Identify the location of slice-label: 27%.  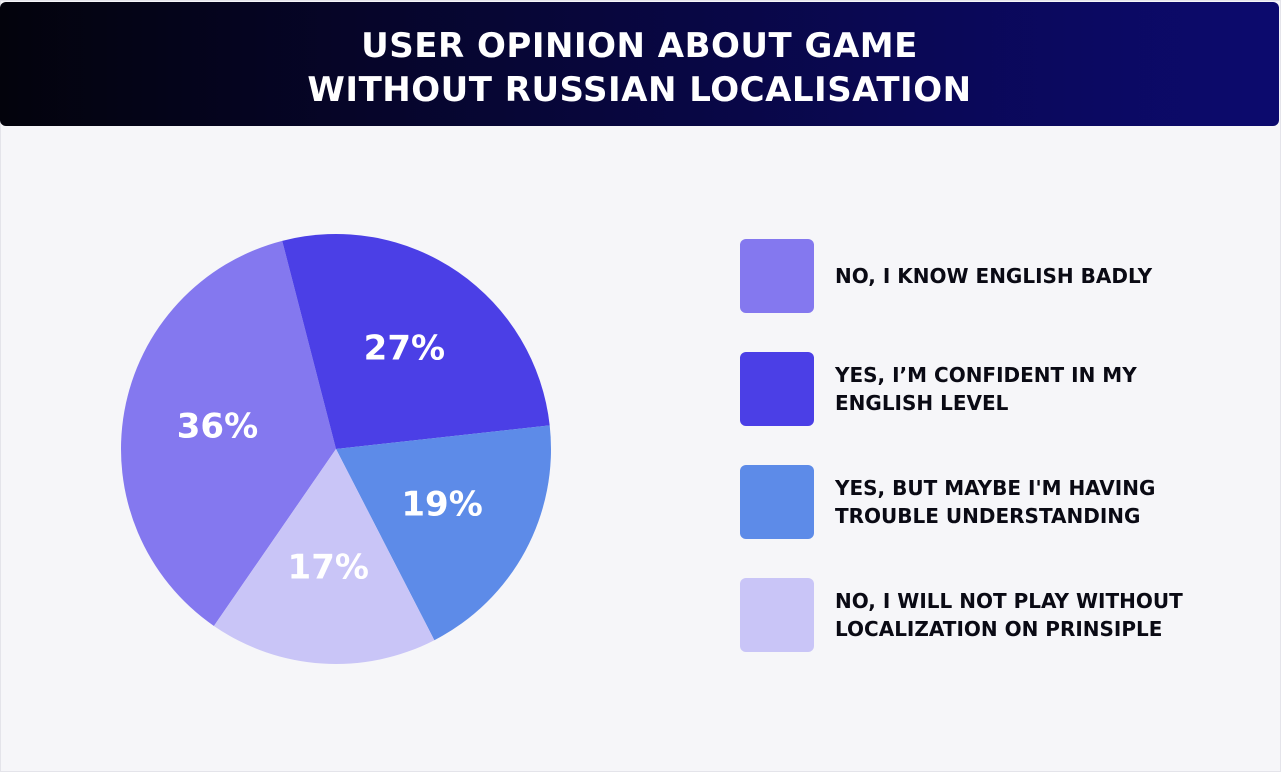
(404, 348).